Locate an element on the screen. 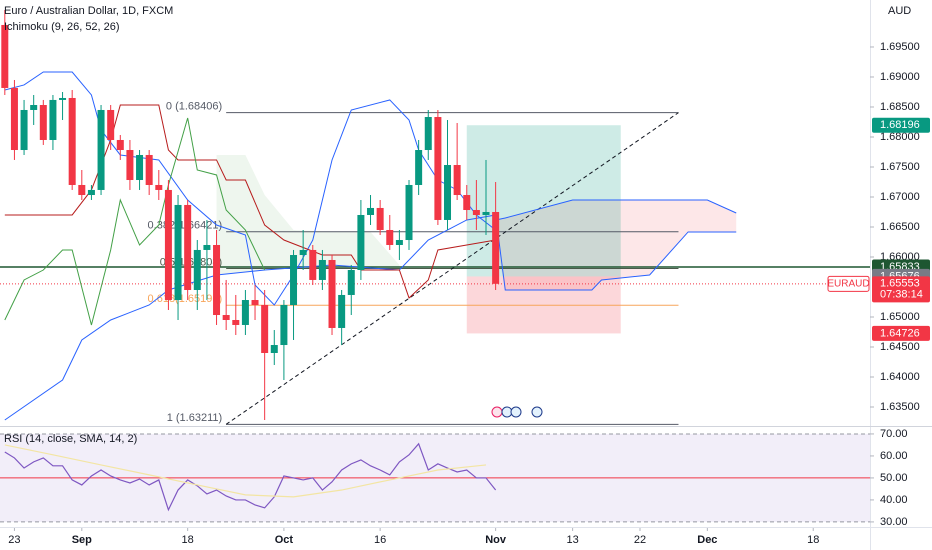 The width and height of the screenshot is (932, 550). fib-label: 0 (1.68406) is located at coordinates (194, 107).